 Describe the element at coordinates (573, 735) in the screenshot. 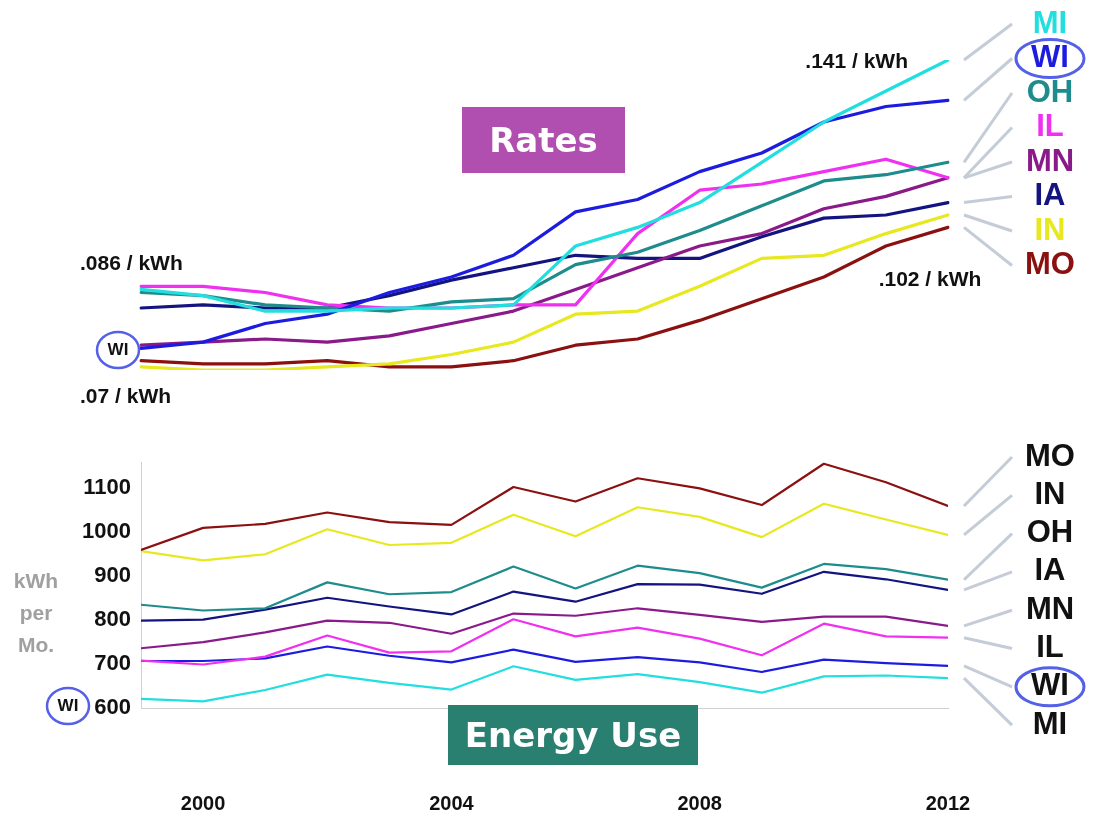

I see `text: Energy Use` at that location.